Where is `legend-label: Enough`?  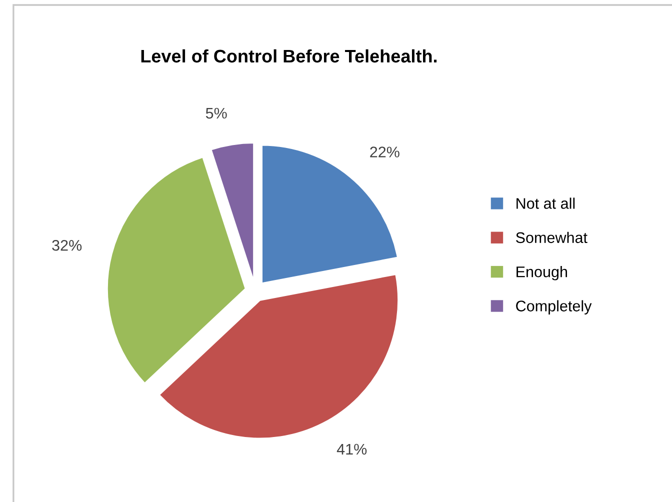
legend-label: Enough is located at coordinates (541, 273).